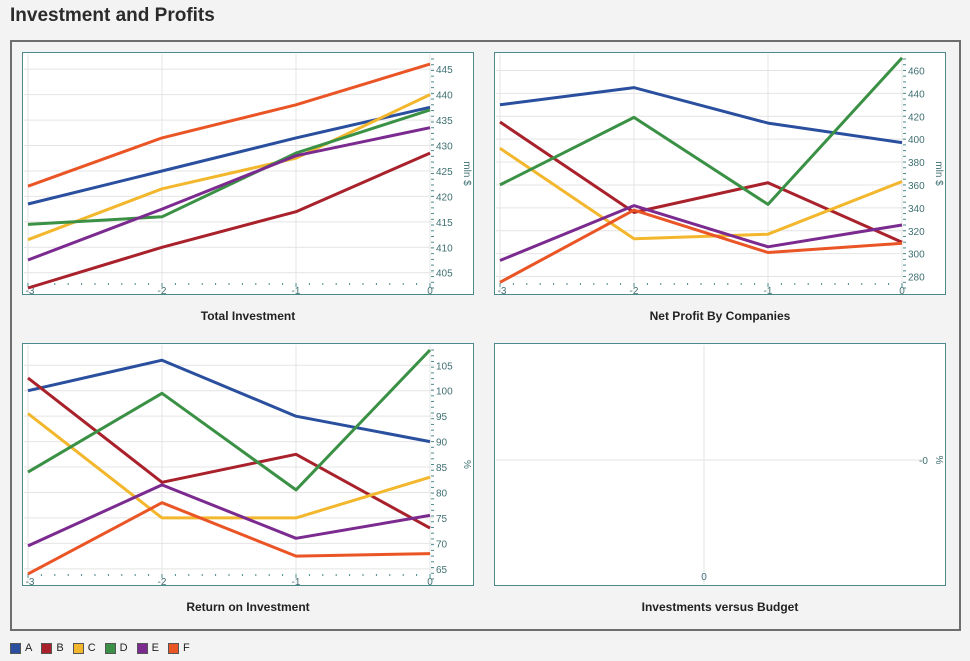 The height and width of the screenshot is (661, 970). I want to click on legend-label: E, so click(155, 648).